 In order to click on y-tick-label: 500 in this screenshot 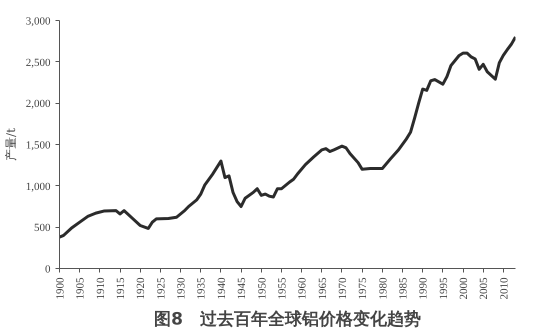, I will do `click(42, 228)`.